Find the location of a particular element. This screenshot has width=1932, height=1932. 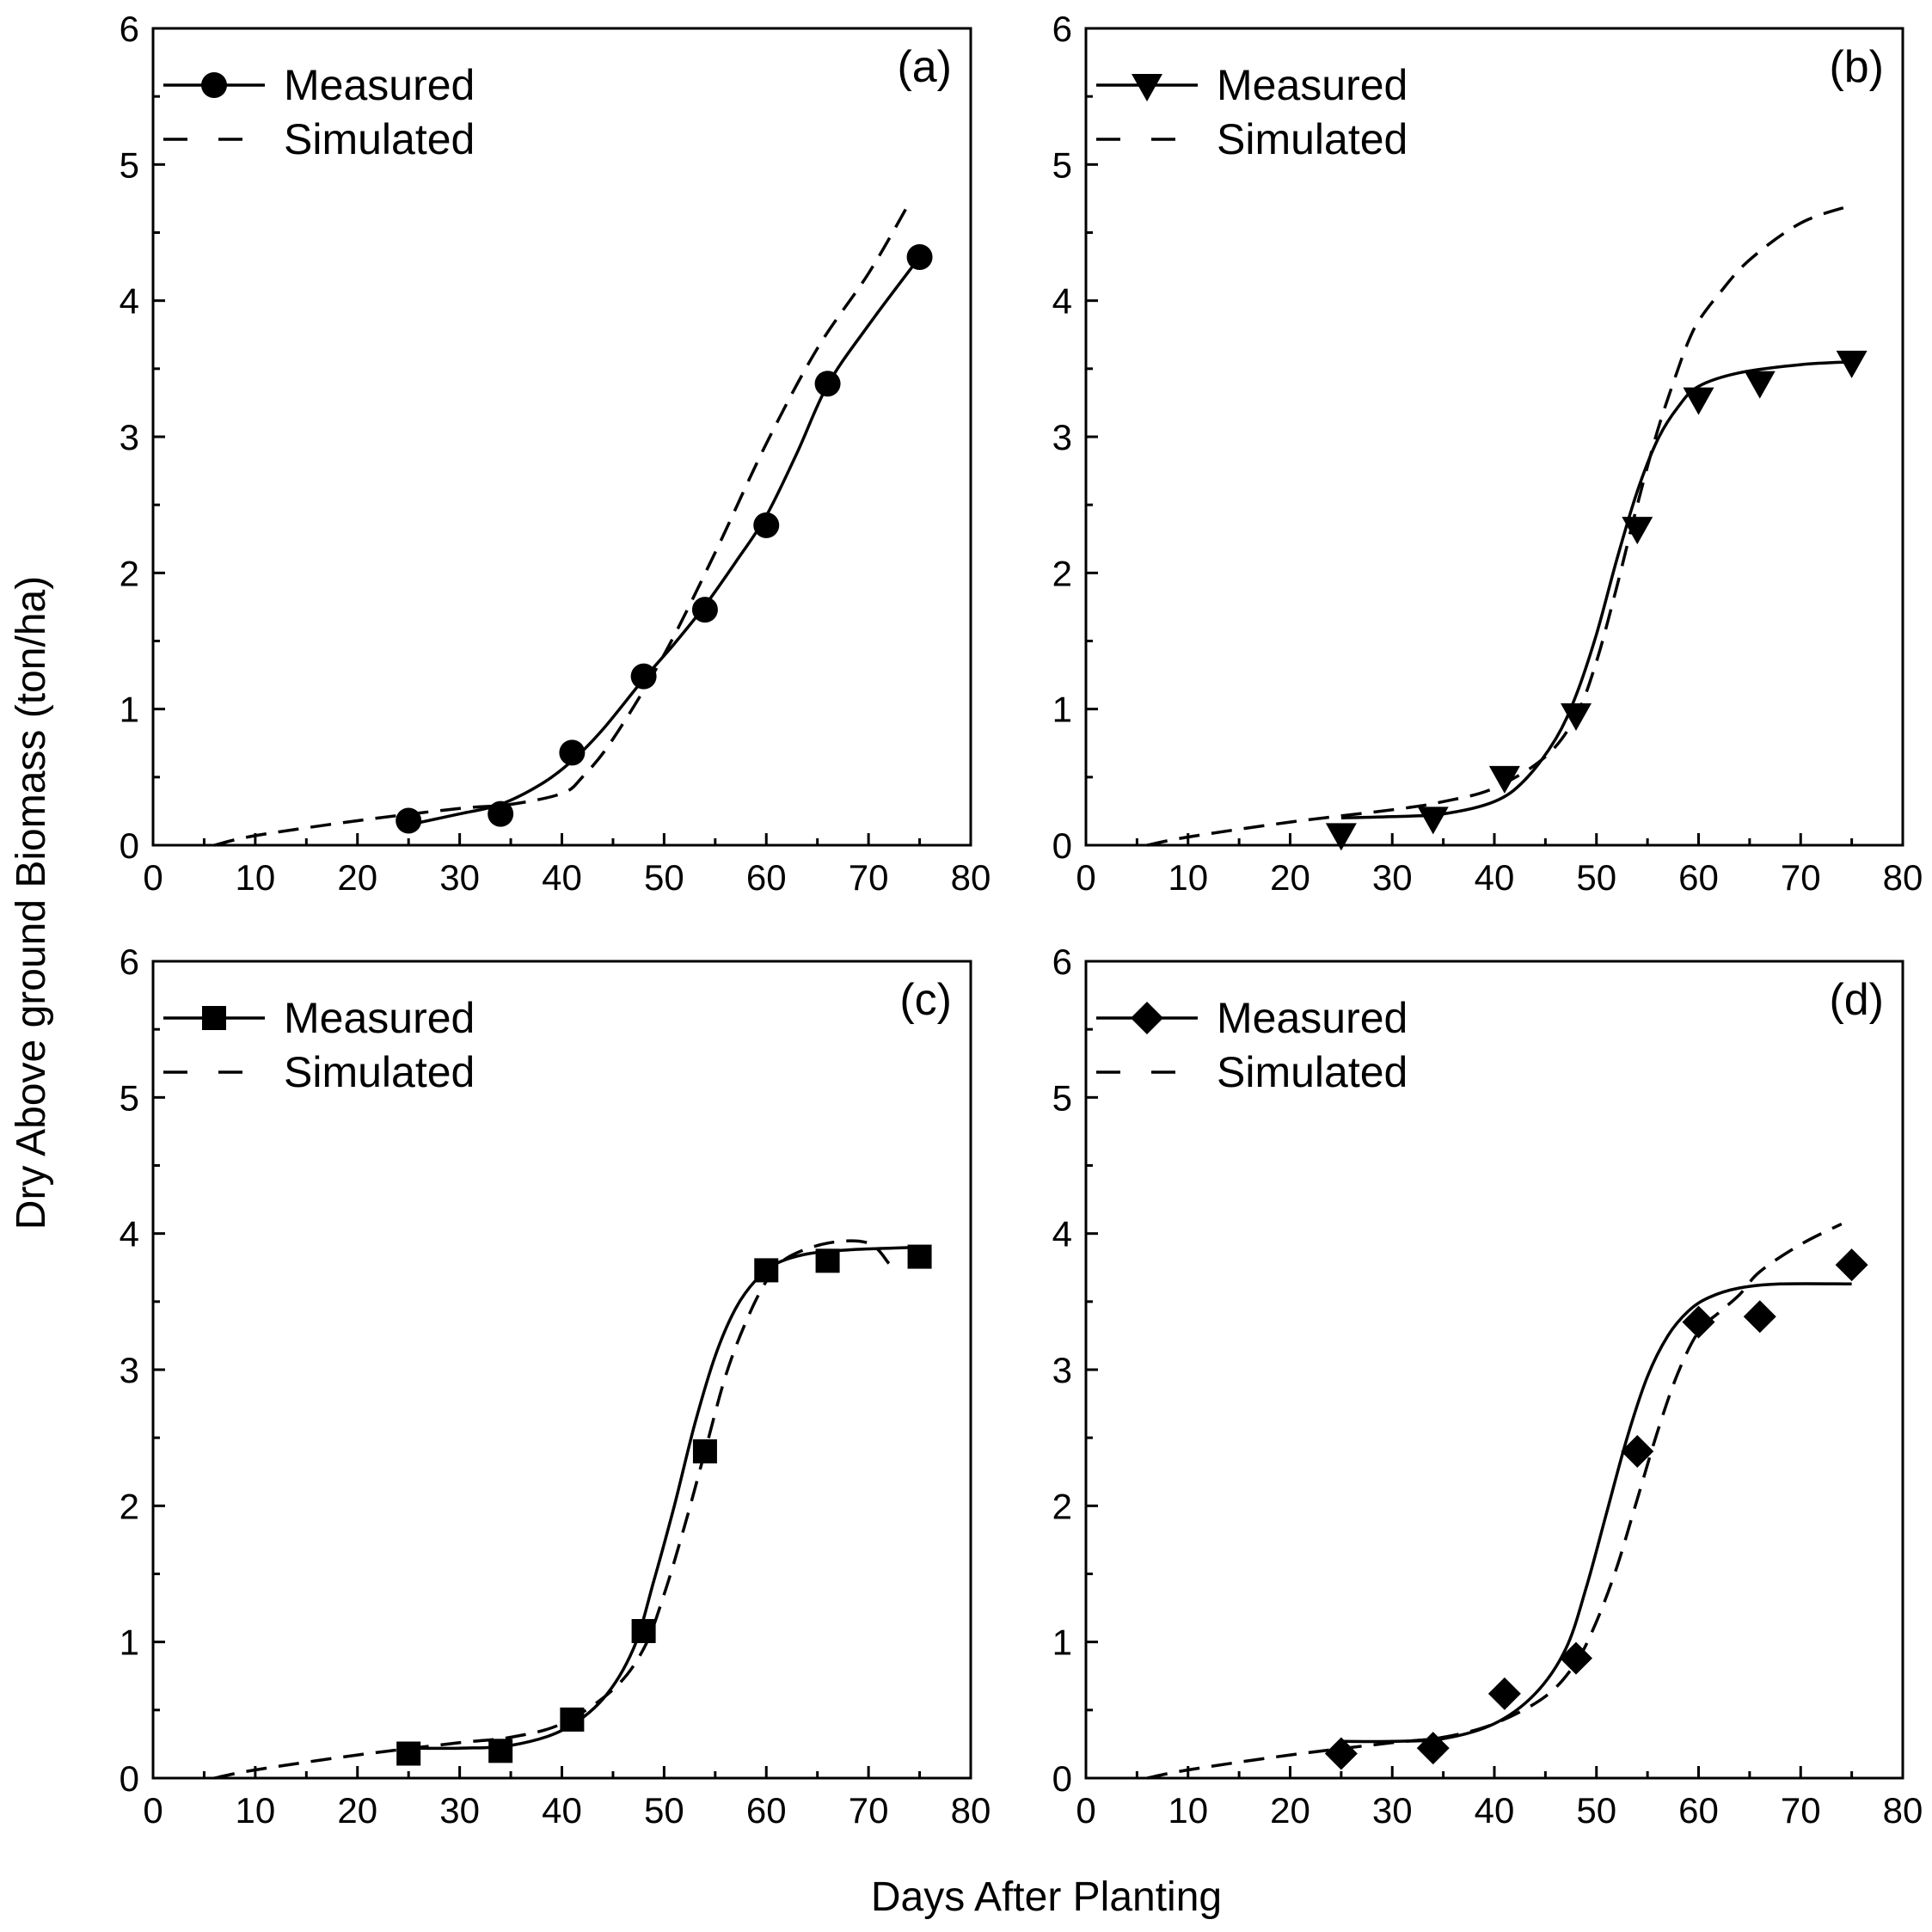

y-axis-title: Dry Above ground Biomass (ton/ha) is located at coordinates (31, 903).